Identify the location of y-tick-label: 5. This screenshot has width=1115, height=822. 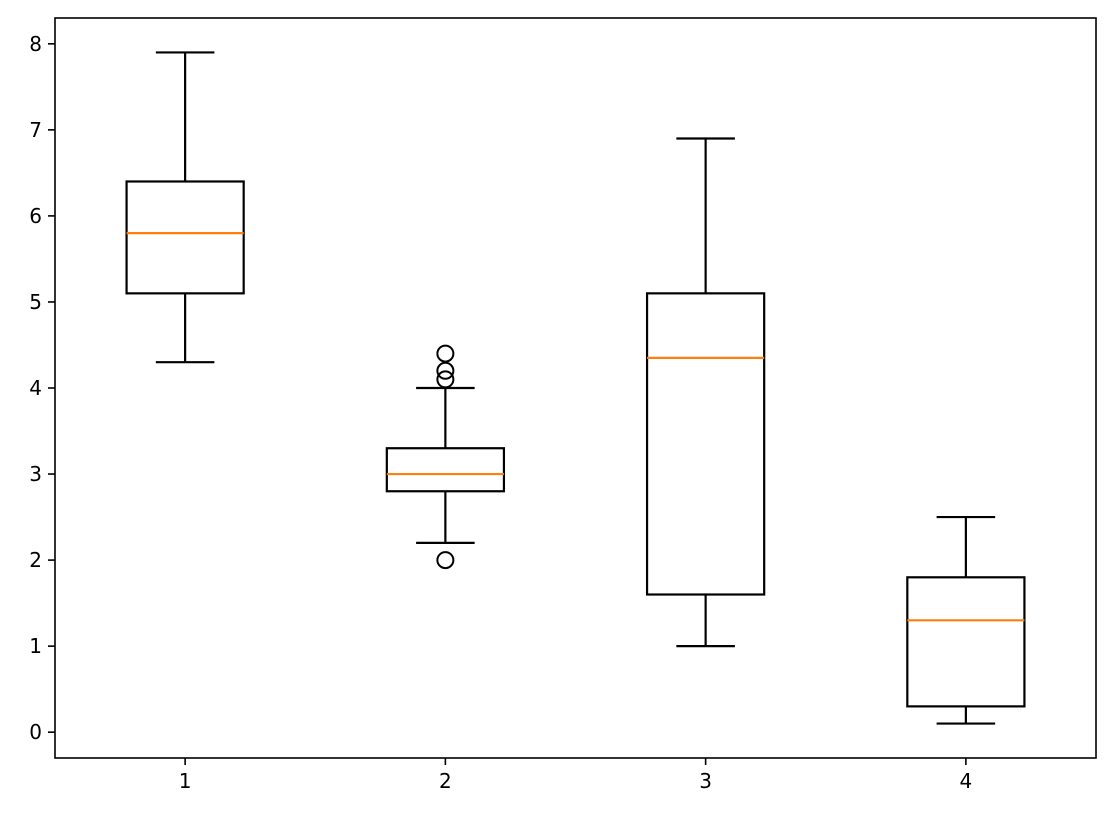
(35, 302).